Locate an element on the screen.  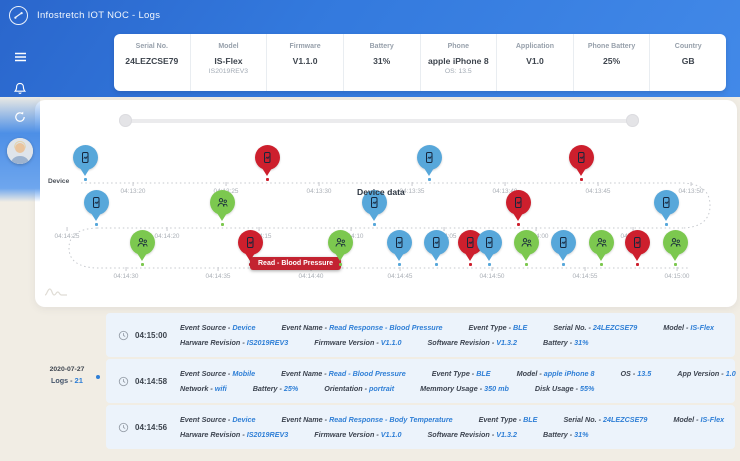
menu-icon is located at coordinates (20, 57).